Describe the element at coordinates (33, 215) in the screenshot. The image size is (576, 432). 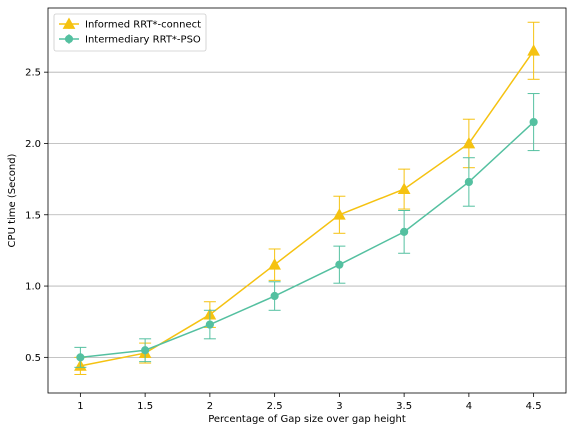
I see `y-tick-label: 1.5` at that location.